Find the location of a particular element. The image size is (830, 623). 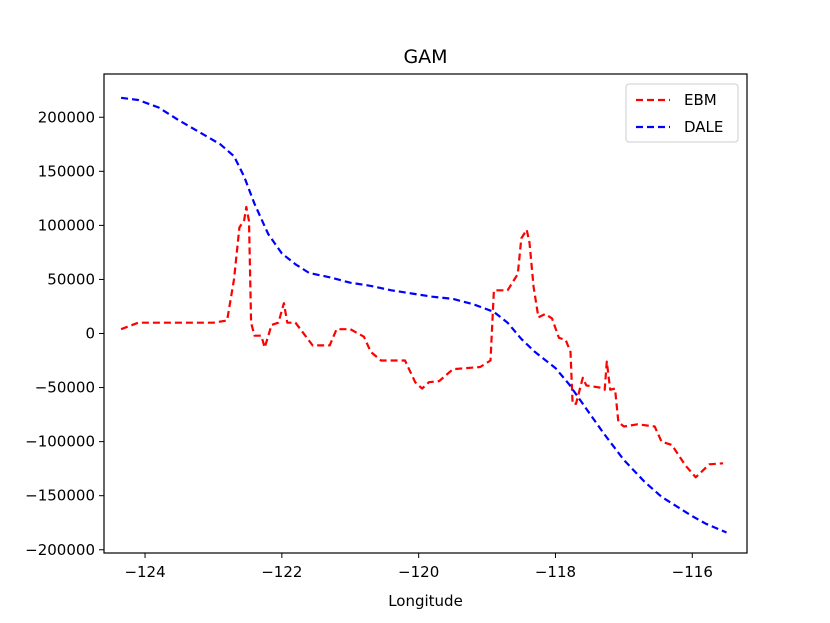

x-axis-ticks: −124 −122 −120 −118 −116 is located at coordinates (418, 567).